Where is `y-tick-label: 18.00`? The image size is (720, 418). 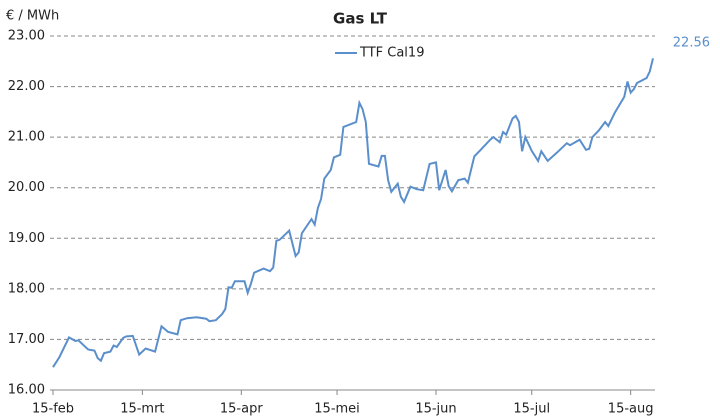 y-tick-label: 18.00 is located at coordinates (26, 288).